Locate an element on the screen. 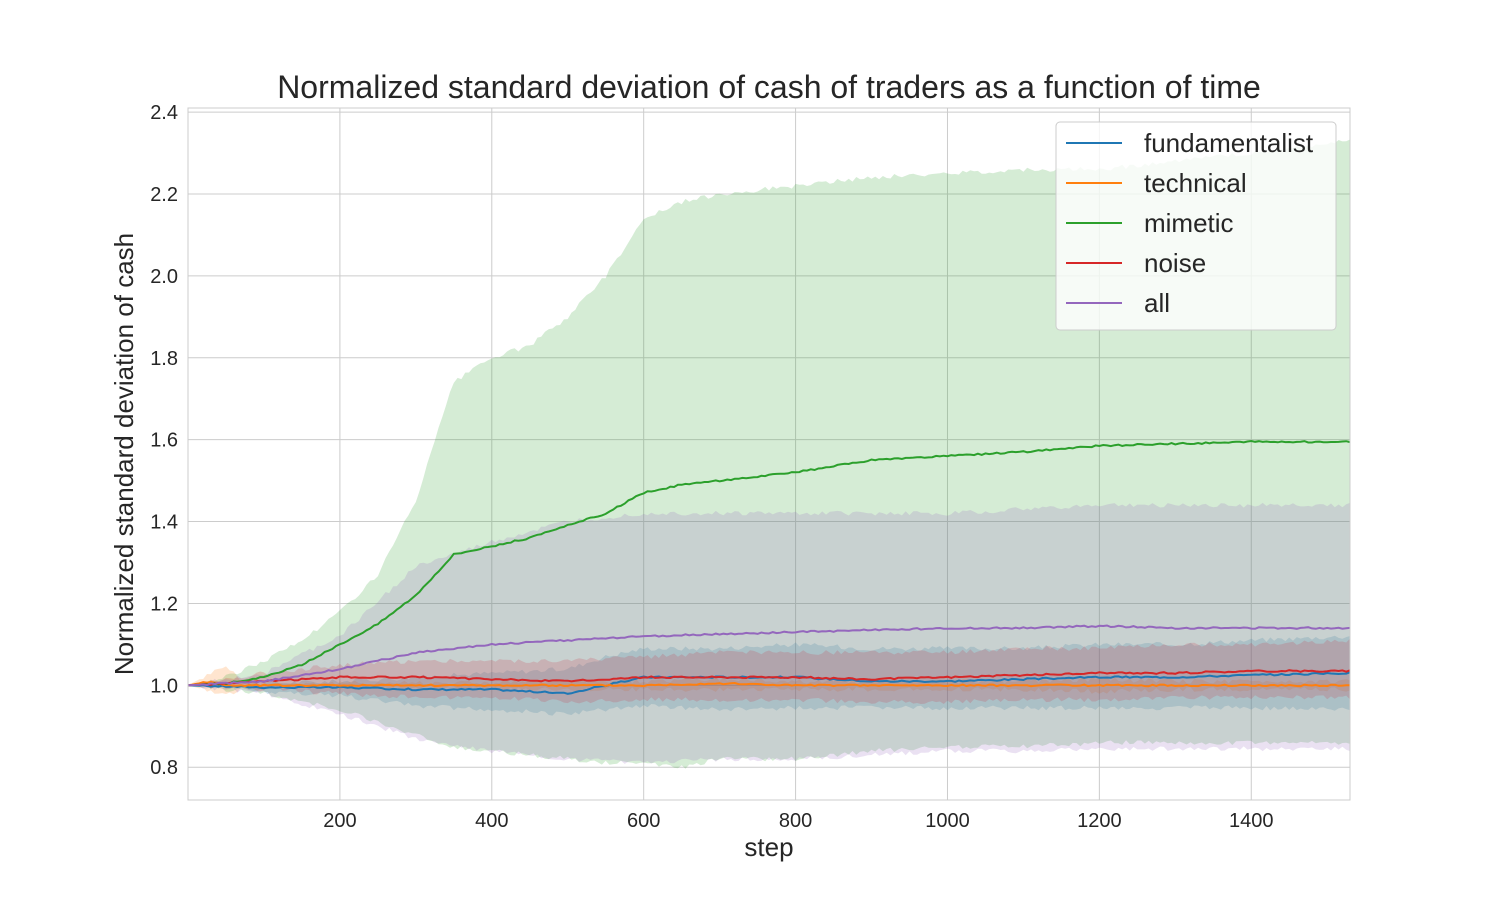 This screenshot has height=900, width=1500. legend-label-mimetic: mimetic is located at coordinates (1189, 223).